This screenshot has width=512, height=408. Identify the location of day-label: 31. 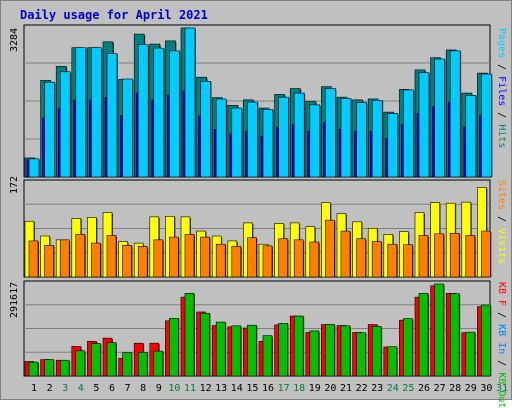
(502, 388).